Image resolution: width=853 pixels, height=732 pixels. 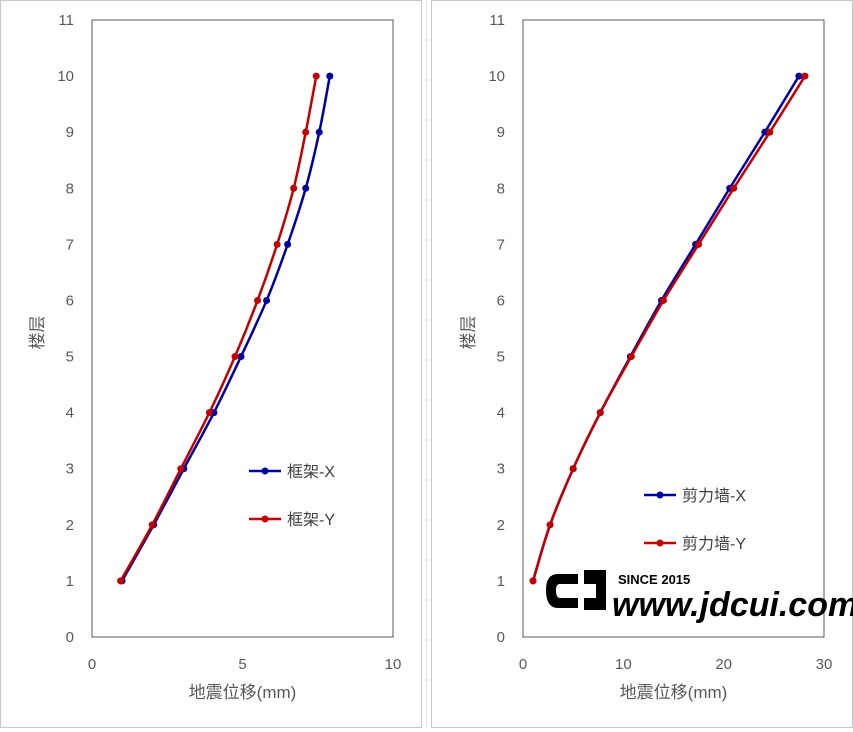 I want to click on shearwall-y-tick-label: 1, so click(x=501, y=581).